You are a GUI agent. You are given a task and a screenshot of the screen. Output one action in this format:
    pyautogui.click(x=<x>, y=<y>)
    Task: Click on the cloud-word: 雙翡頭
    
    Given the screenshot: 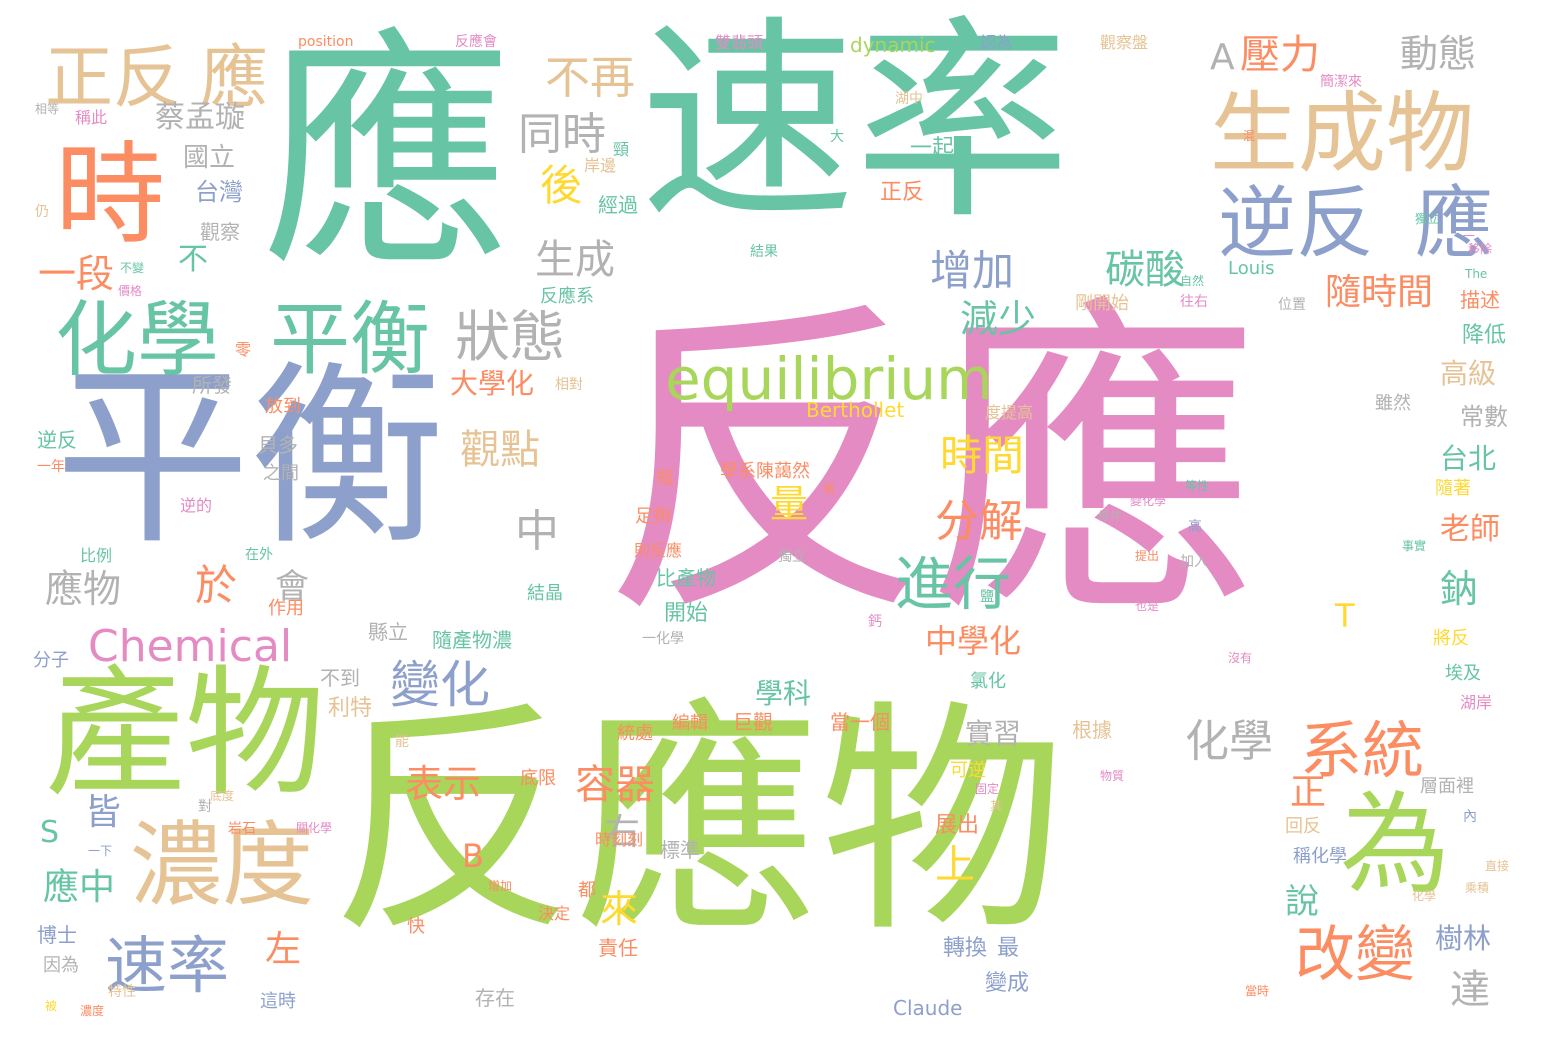 What is the action you would take?
    pyautogui.click(x=739, y=42)
    